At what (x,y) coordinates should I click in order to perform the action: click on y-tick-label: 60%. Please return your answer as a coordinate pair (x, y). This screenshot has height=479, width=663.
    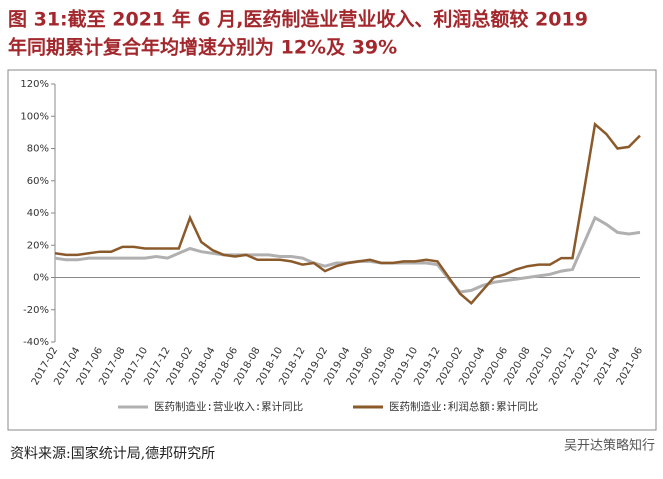
    Looking at the image, I should click on (38, 181).